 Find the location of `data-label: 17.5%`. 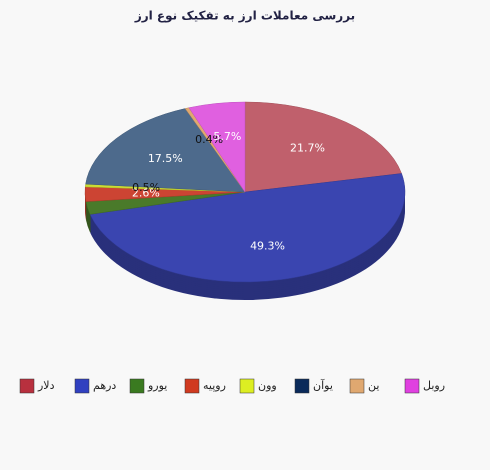

data-label: 17.5% is located at coordinates (165, 158).